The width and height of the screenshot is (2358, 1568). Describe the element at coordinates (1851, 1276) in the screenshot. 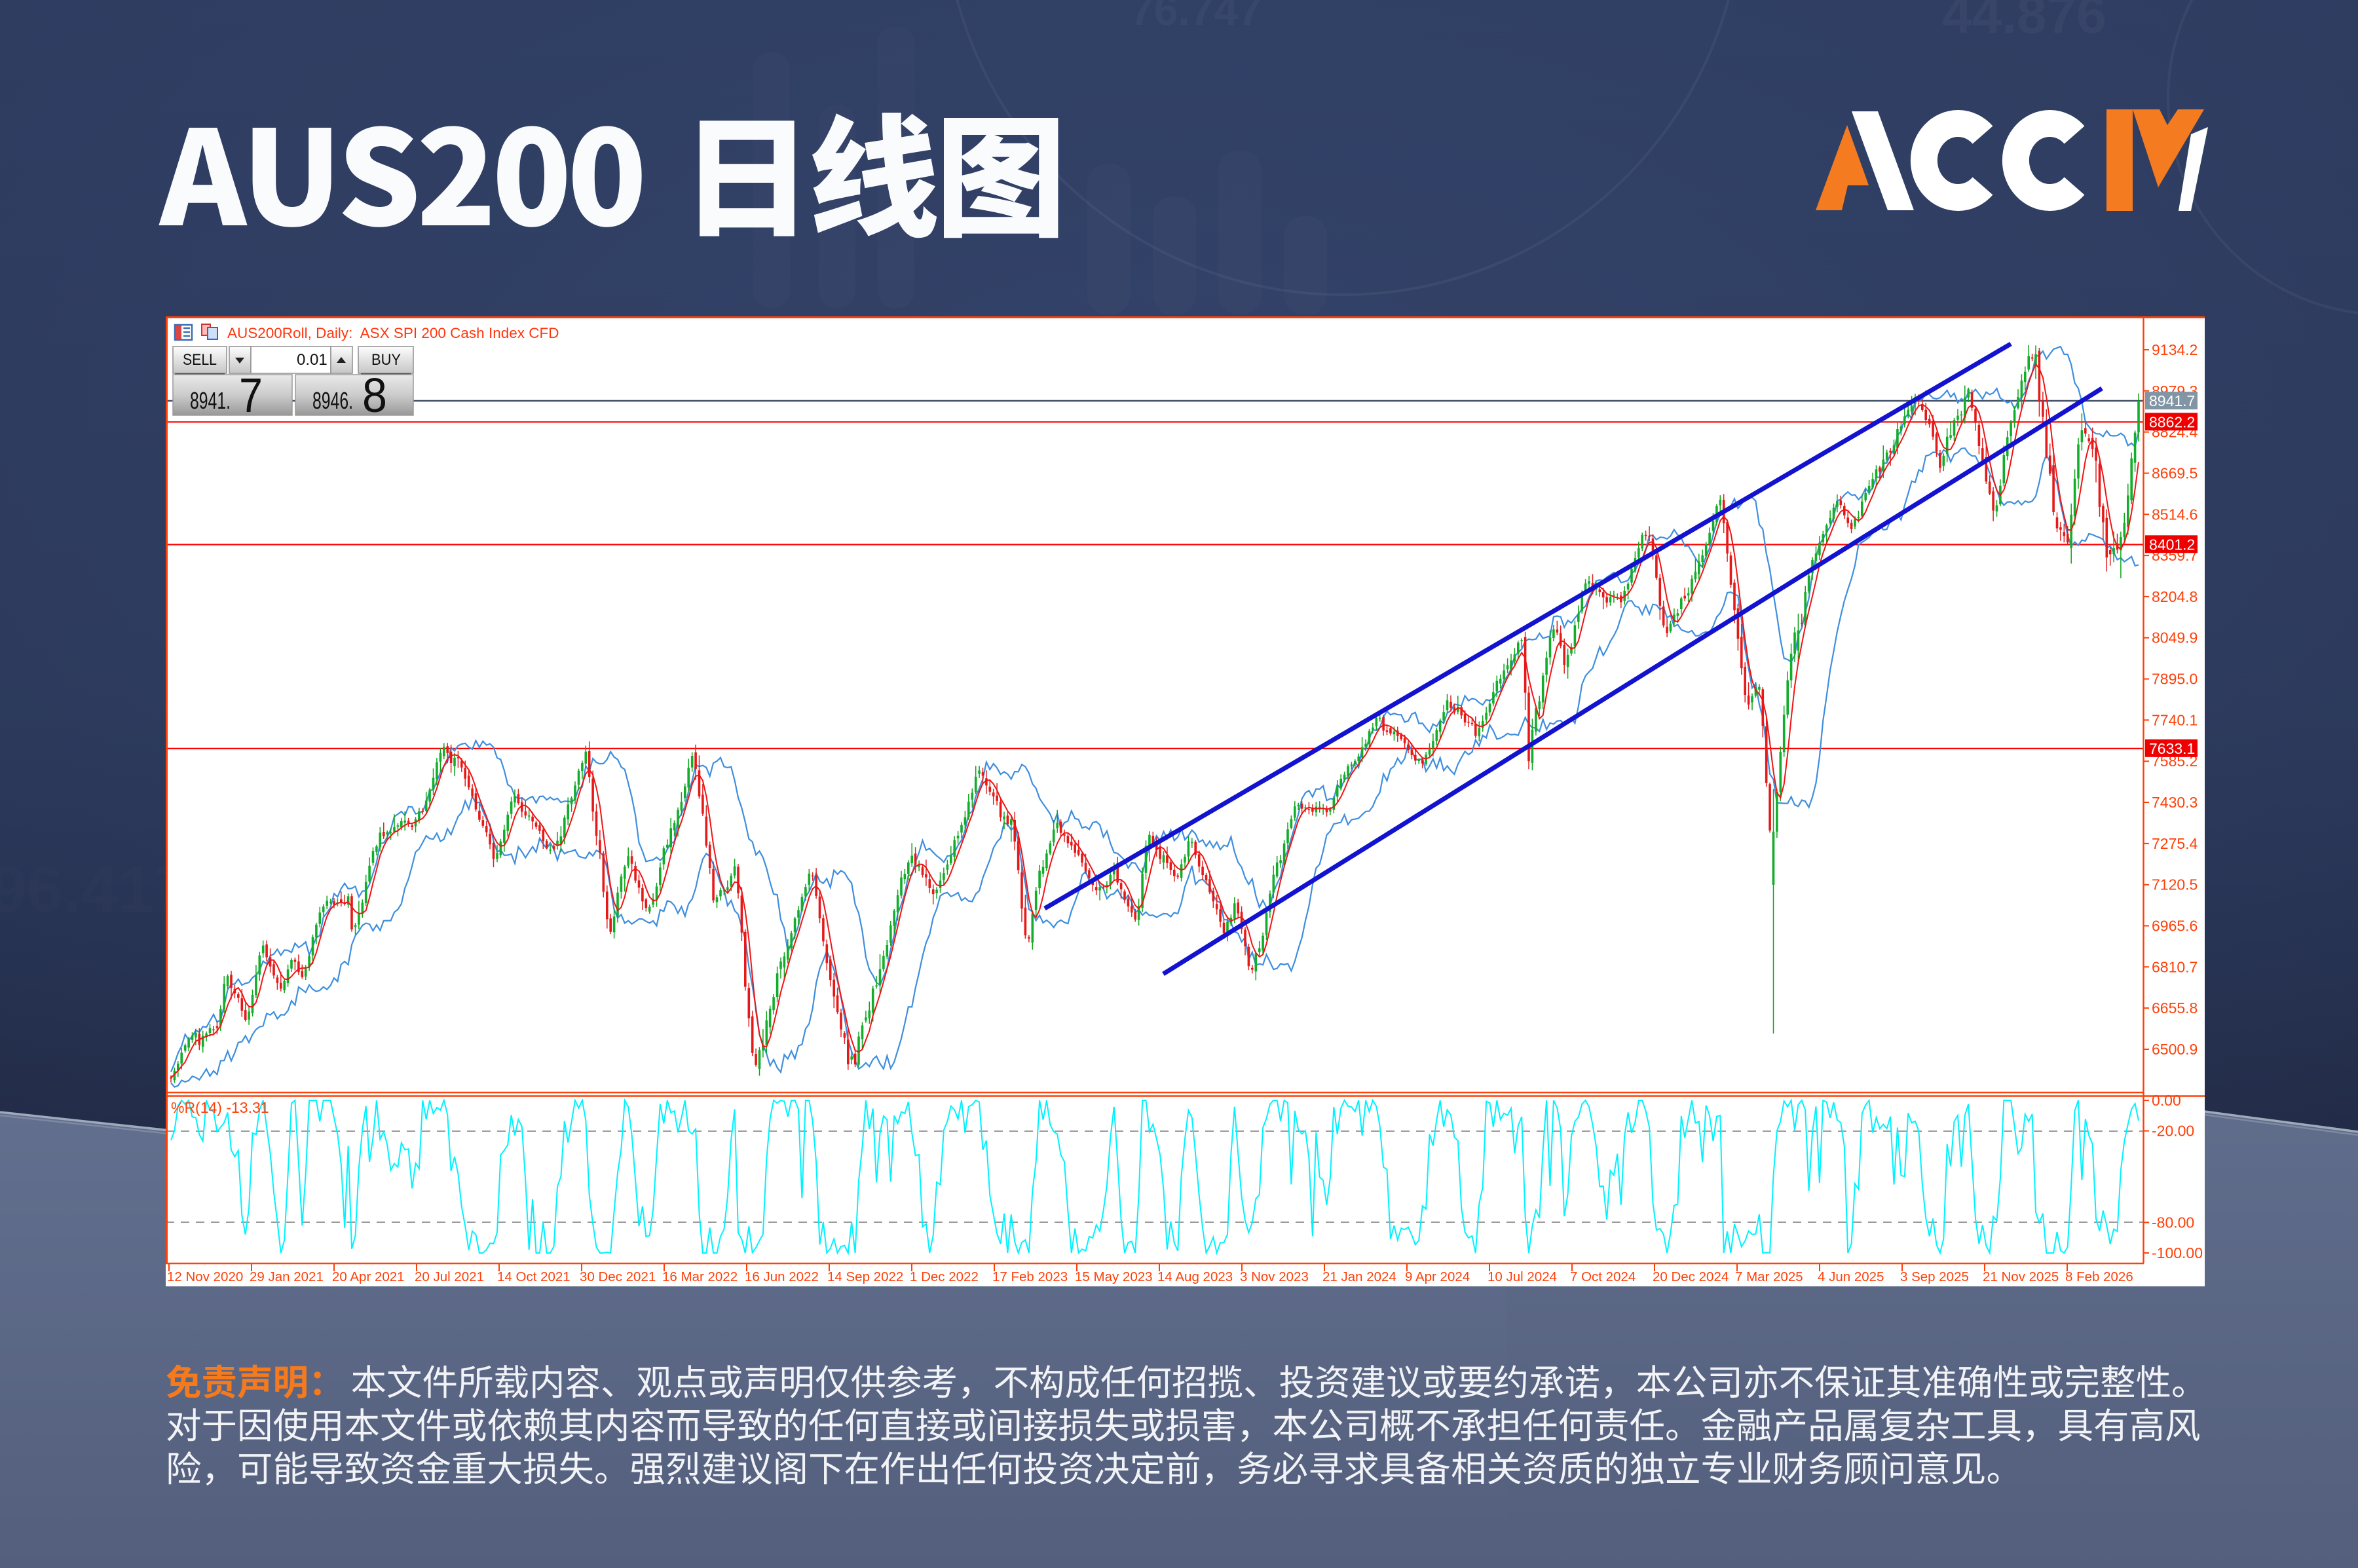

I see `svg-text: 4 Jun 2025` at that location.